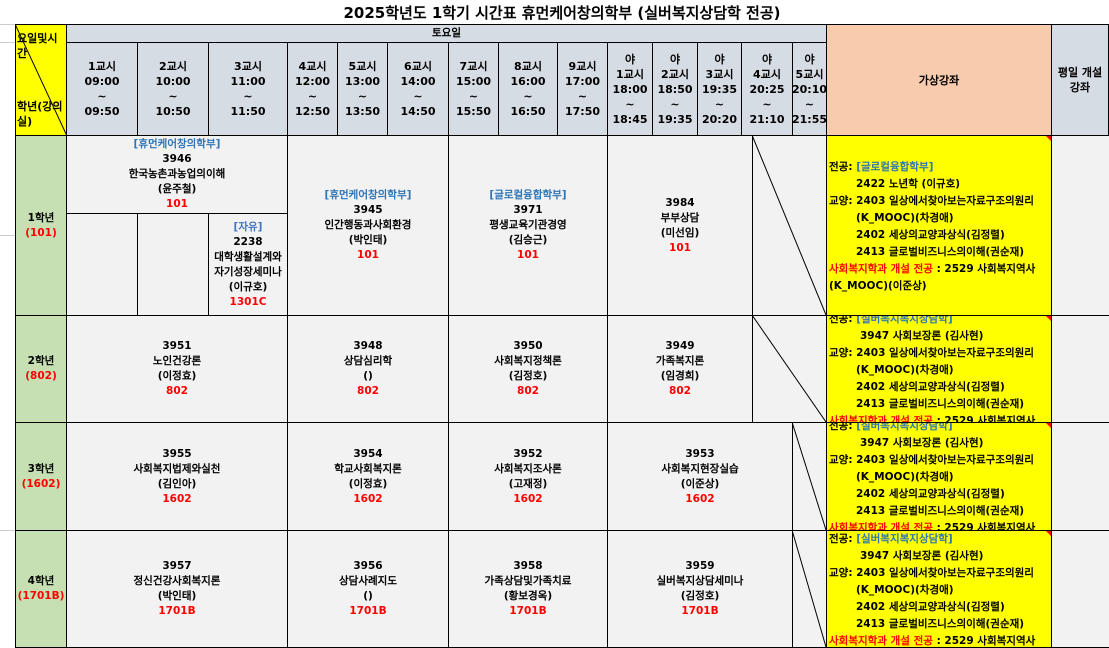 The width and height of the screenshot is (1109, 648). I want to click on course-name: 정신건강사회복지론, so click(177, 581).